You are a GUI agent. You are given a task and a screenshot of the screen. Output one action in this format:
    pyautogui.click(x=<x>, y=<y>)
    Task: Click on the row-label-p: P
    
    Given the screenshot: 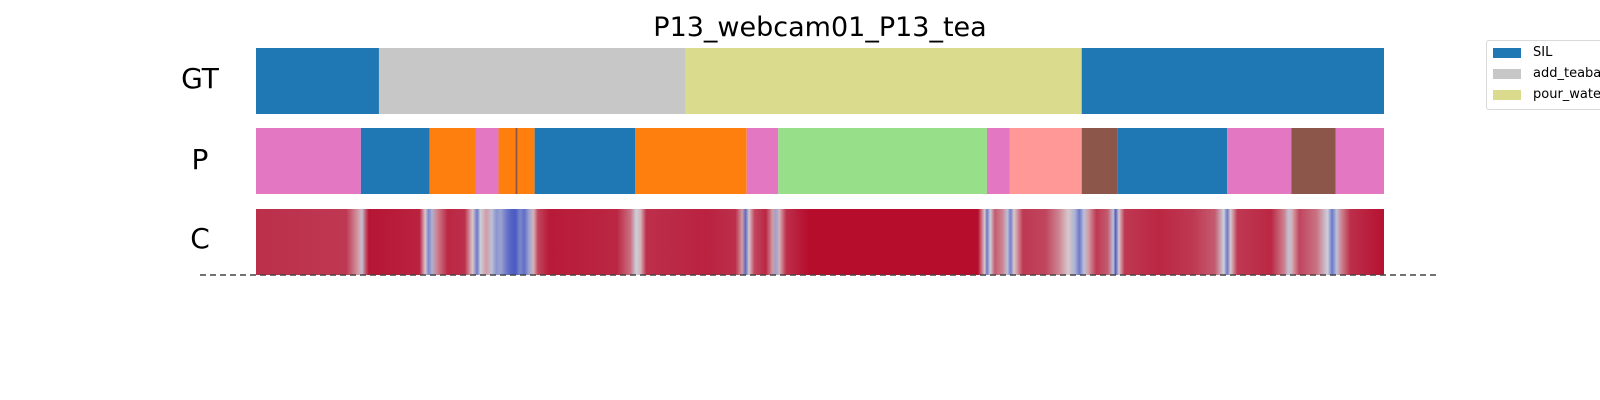 What is the action you would take?
    pyautogui.click(x=200, y=159)
    